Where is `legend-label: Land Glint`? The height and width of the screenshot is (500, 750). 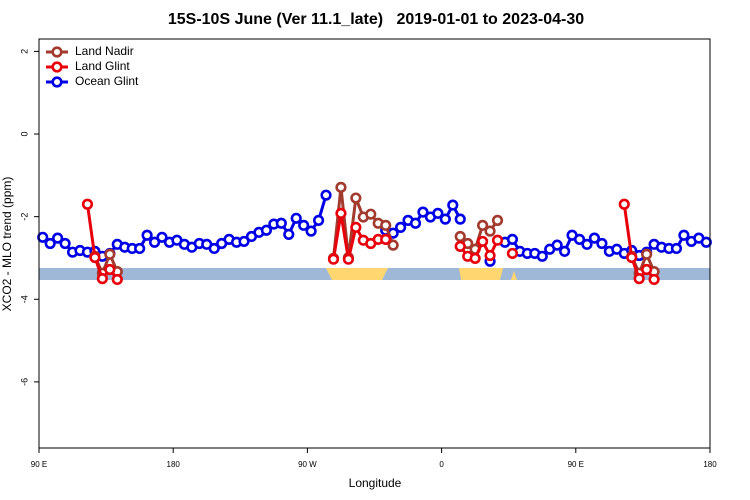 legend-label: Land Glint is located at coordinates (102, 66).